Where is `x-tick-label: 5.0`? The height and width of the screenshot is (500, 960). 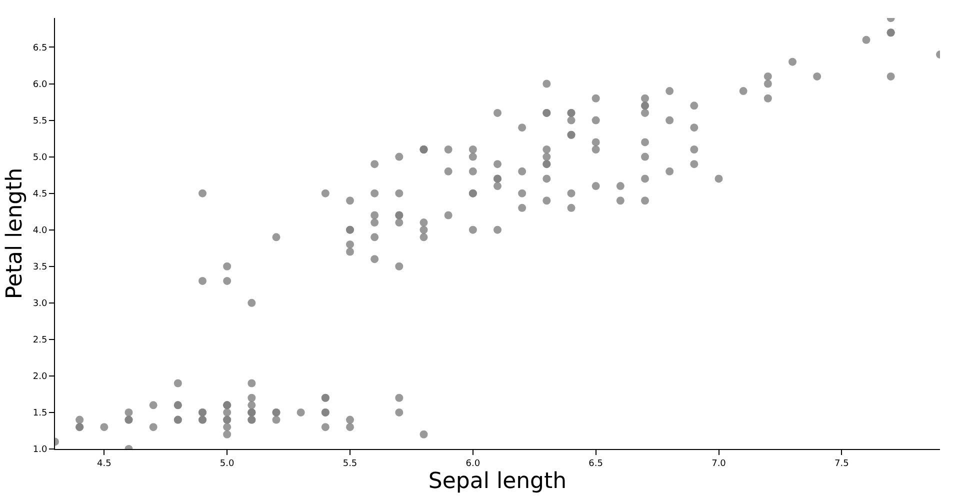
x-tick-label: 5.0 is located at coordinates (227, 463).